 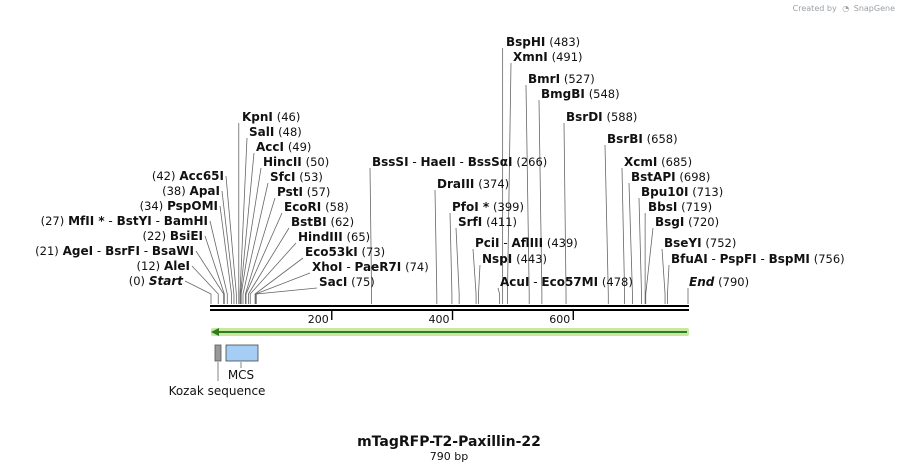 I want to click on svg-text: PstI (57), so click(x=303, y=192).